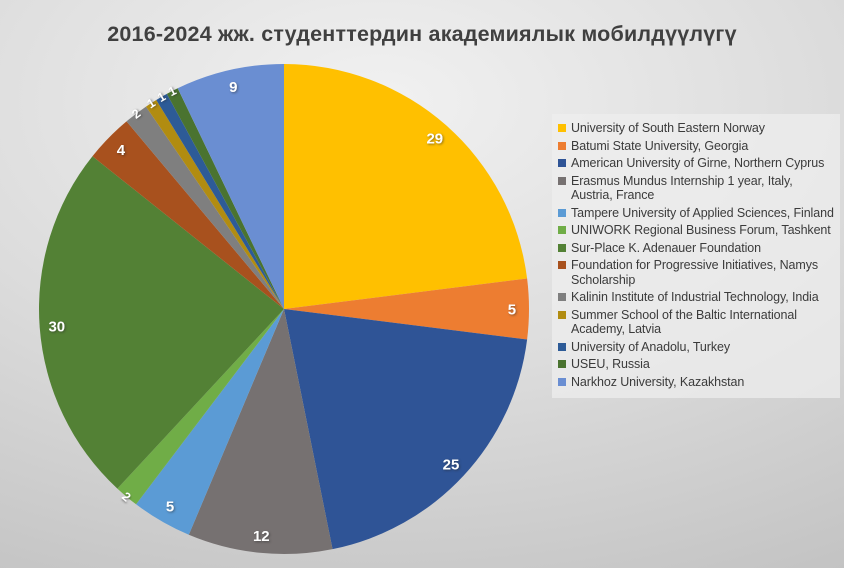  What do you see at coordinates (451, 464) in the screenshot?
I see `pie-slice-label-2: 25` at bounding box center [451, 464].